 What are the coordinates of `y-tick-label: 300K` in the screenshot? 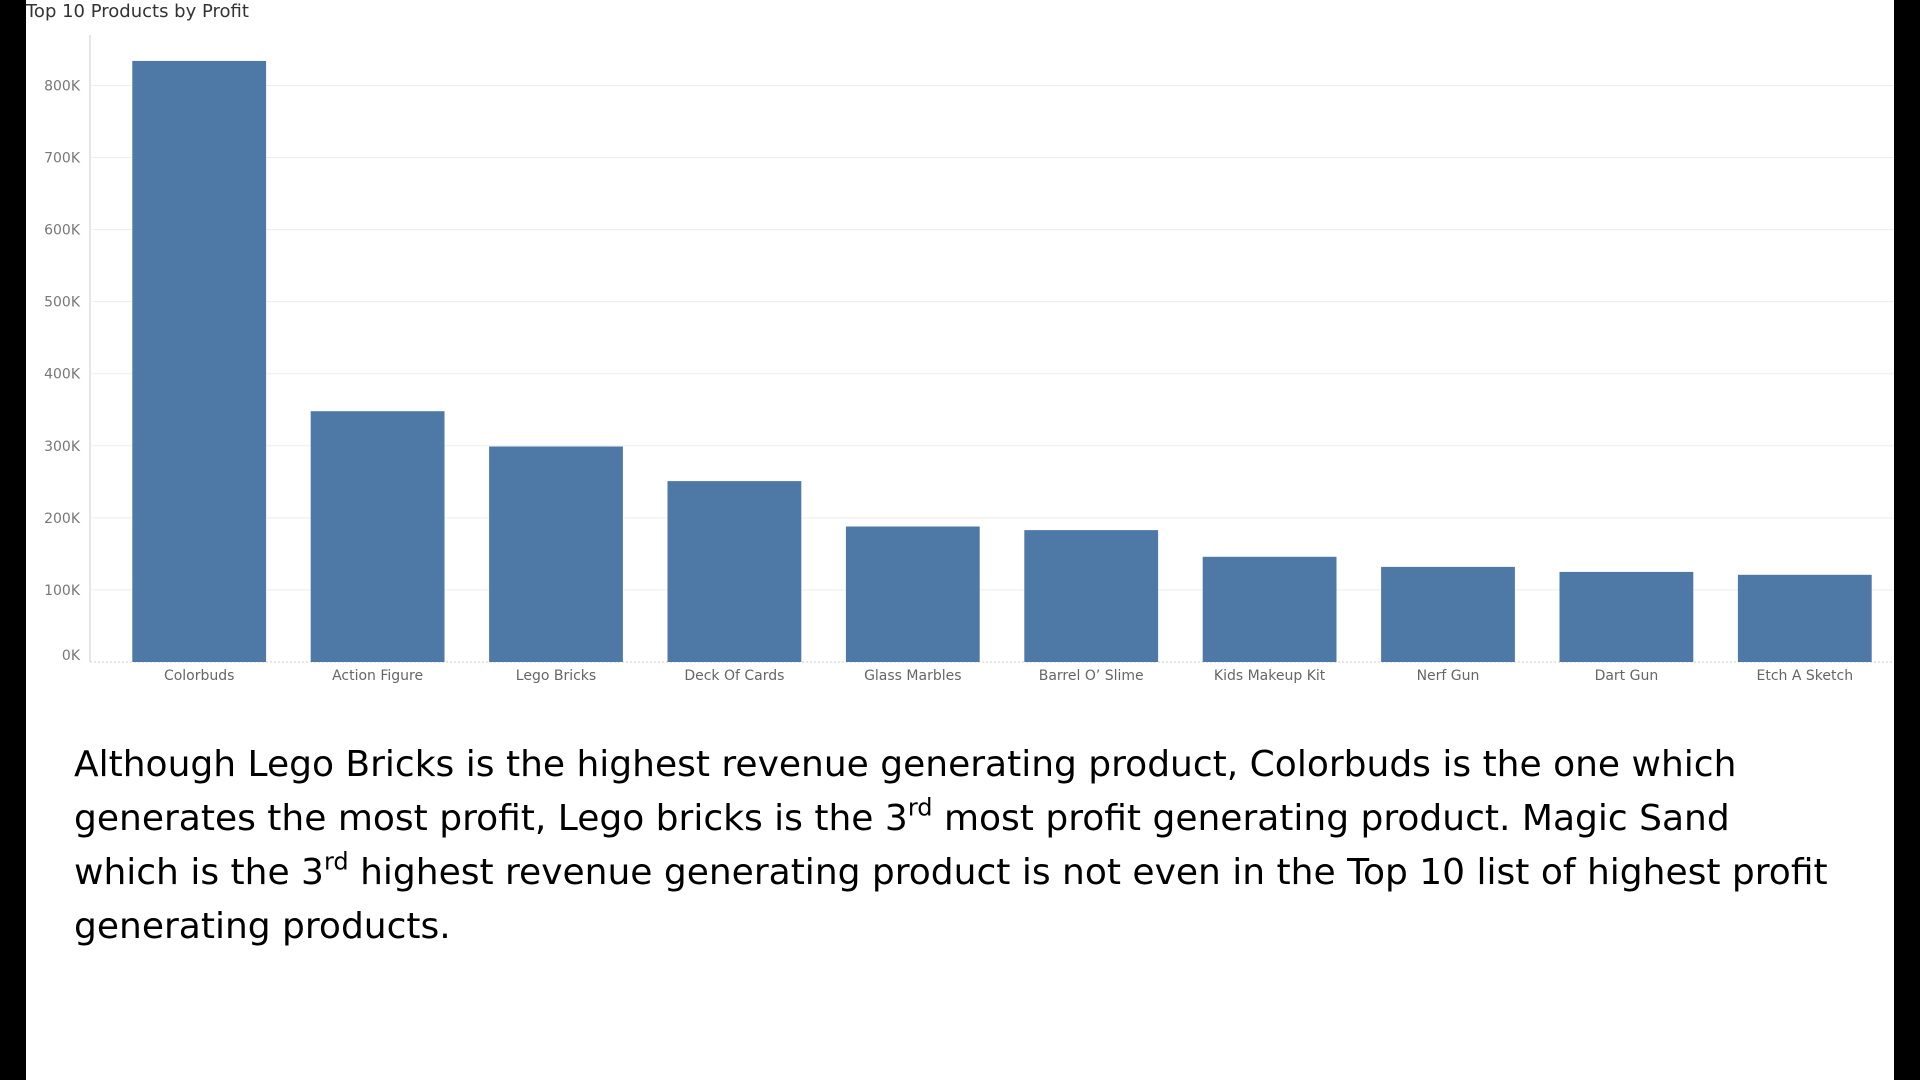 It's located at (62, 447).